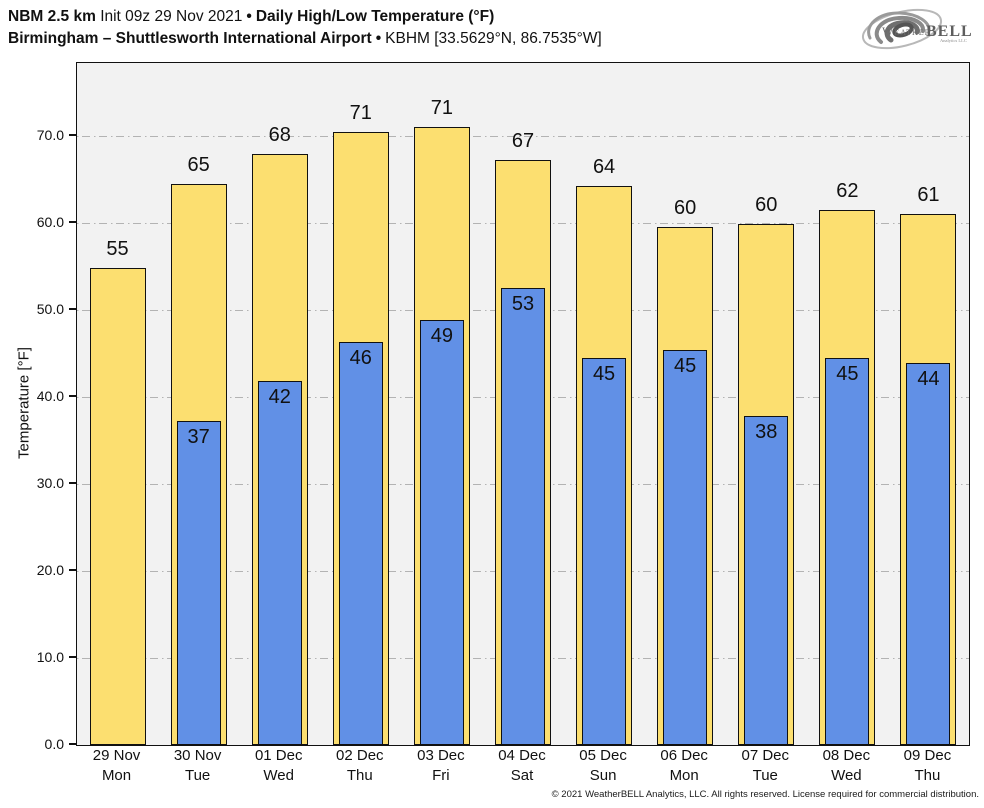 The height and width of the screenshot is (808, 984). I want to click on bar-value-label-high: 65, so click(198, 164).